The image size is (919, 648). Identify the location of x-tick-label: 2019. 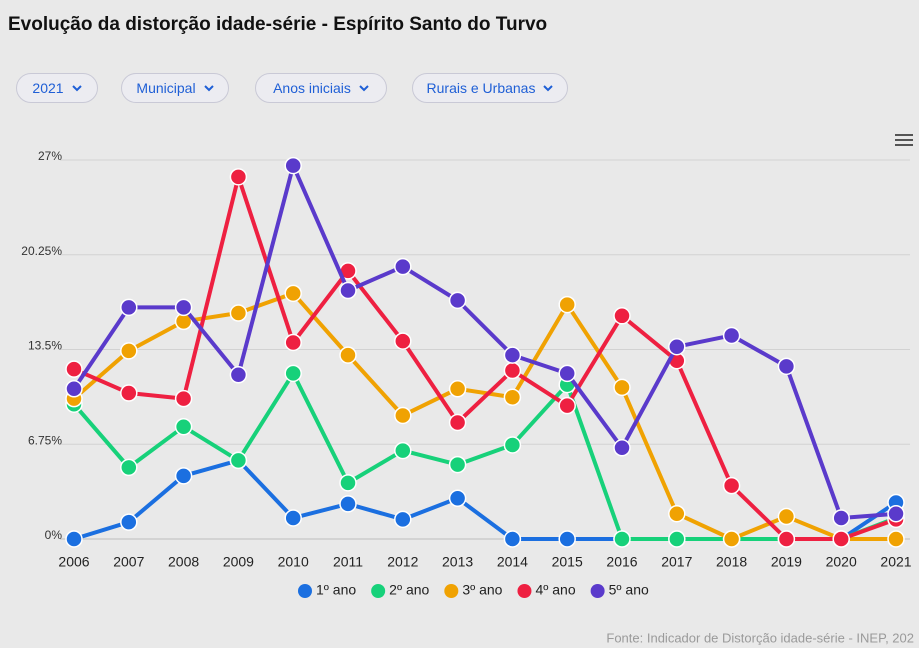
(786, 562).